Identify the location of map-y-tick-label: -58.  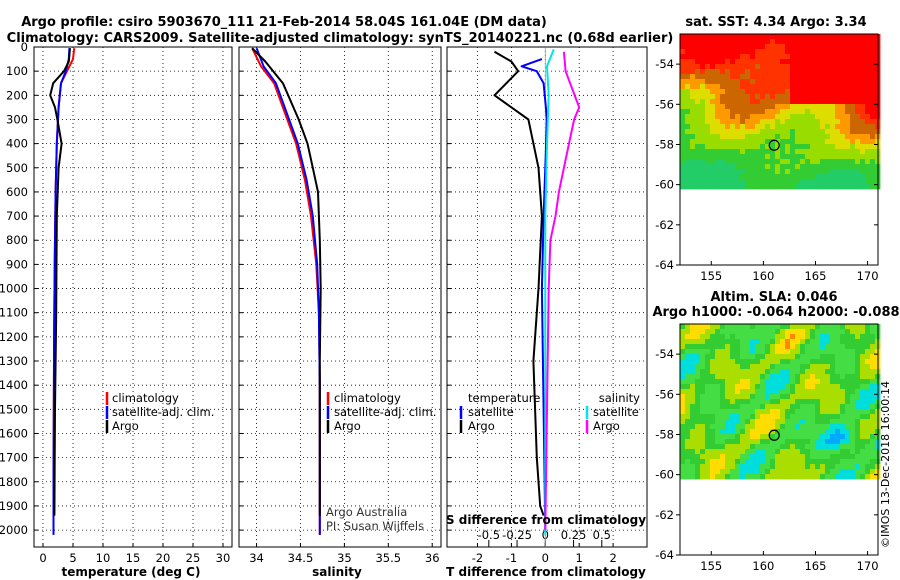
(664, 144).